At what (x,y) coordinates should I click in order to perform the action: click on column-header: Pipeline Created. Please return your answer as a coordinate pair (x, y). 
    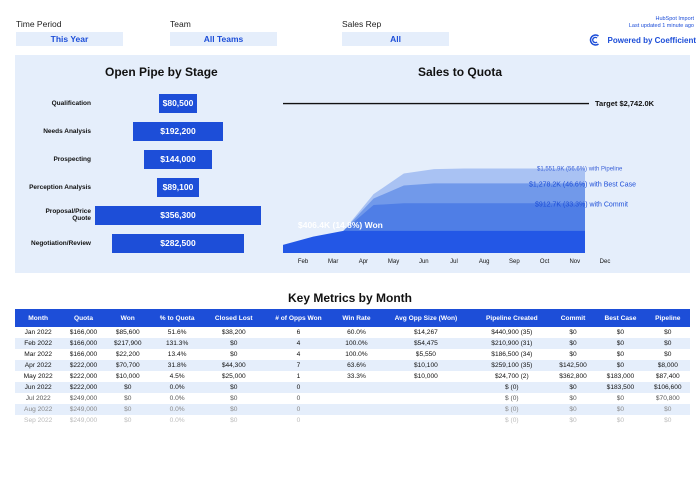
    Looking at the image, I should click on (511, 318).